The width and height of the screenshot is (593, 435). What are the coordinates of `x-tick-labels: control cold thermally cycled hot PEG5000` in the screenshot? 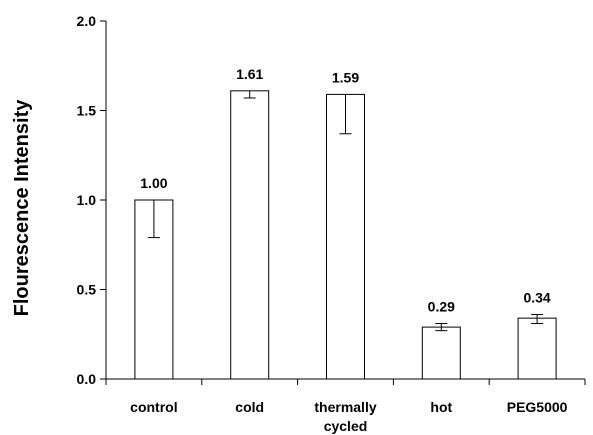 It's located at (345, 406).